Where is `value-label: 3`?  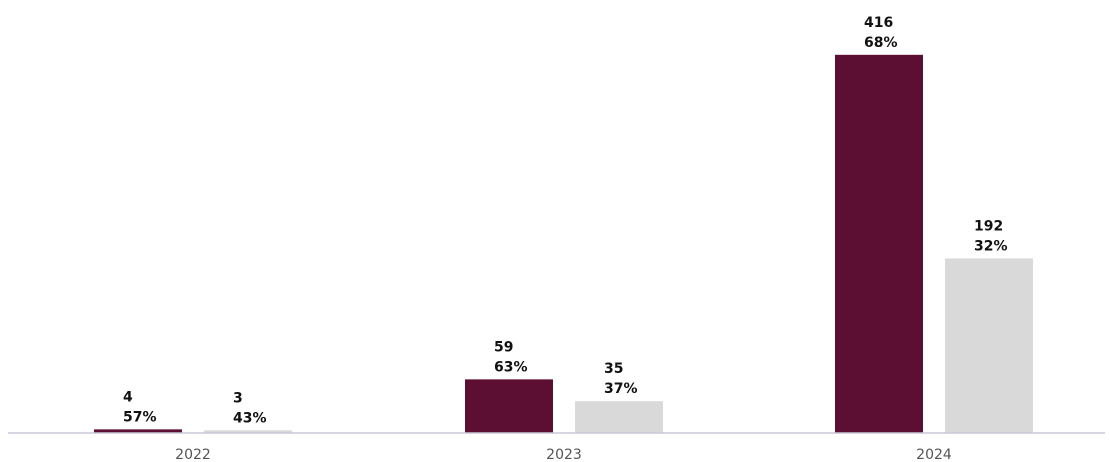 value-label: 3 is located at coordinates (238, 398).